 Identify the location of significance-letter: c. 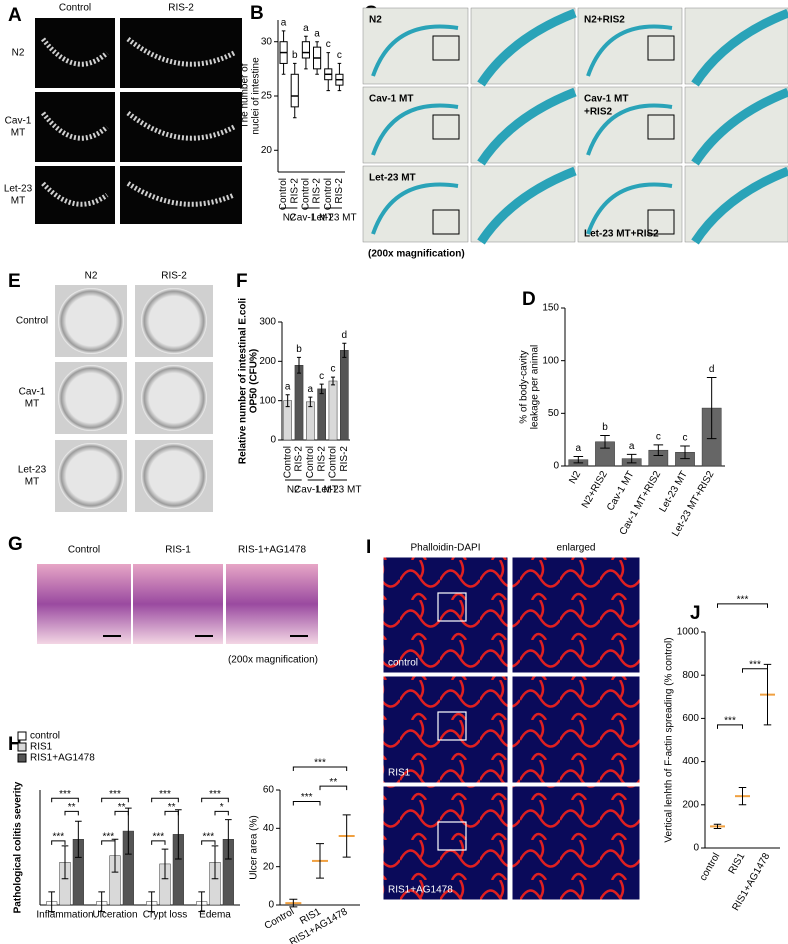
(658, 437).